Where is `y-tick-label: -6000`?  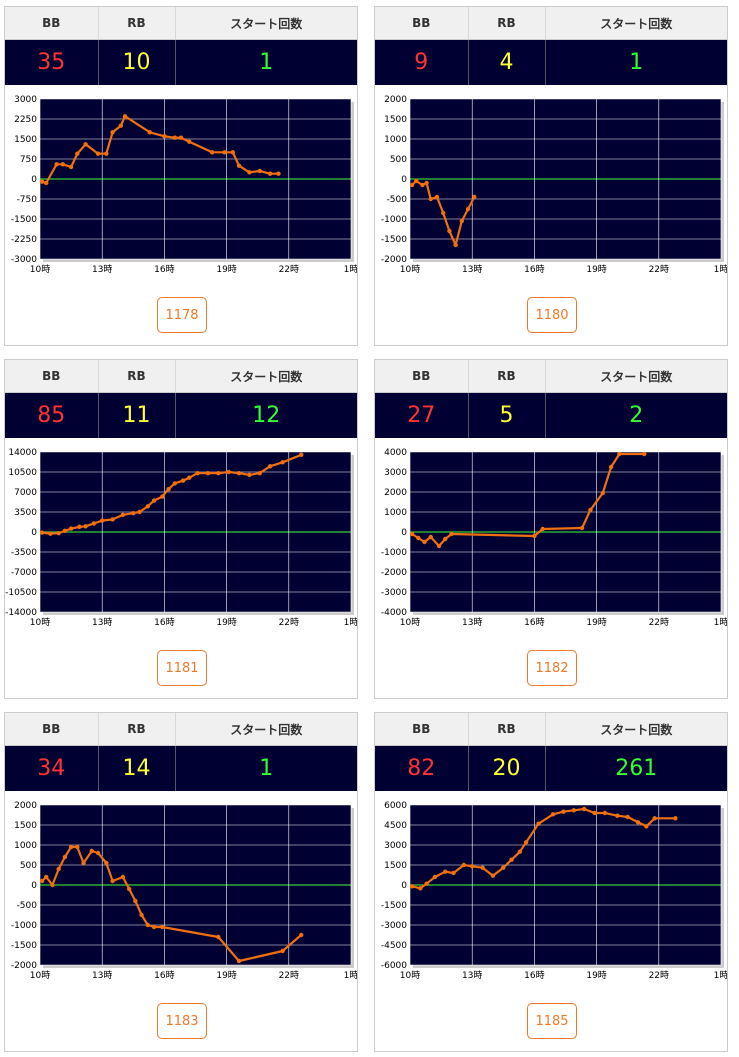
y-tick-label: -6000 is located at coordinates (394, 966).